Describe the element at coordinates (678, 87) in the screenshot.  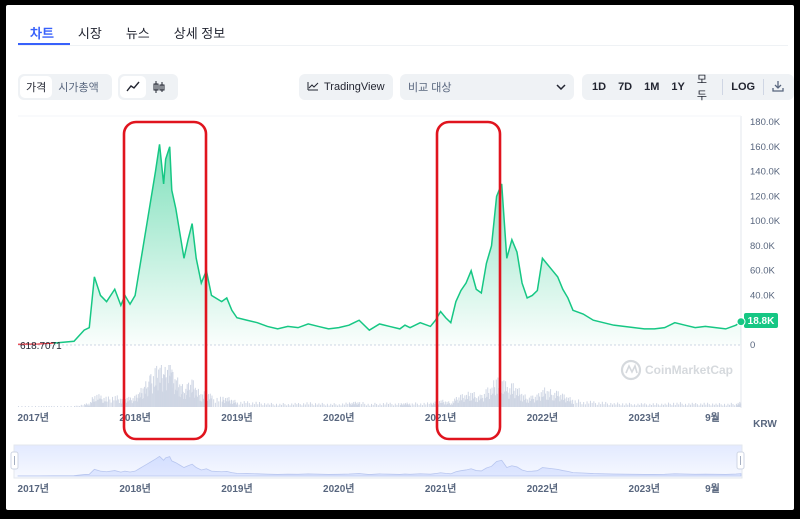
I see `range-1y: 1Y` at that location.